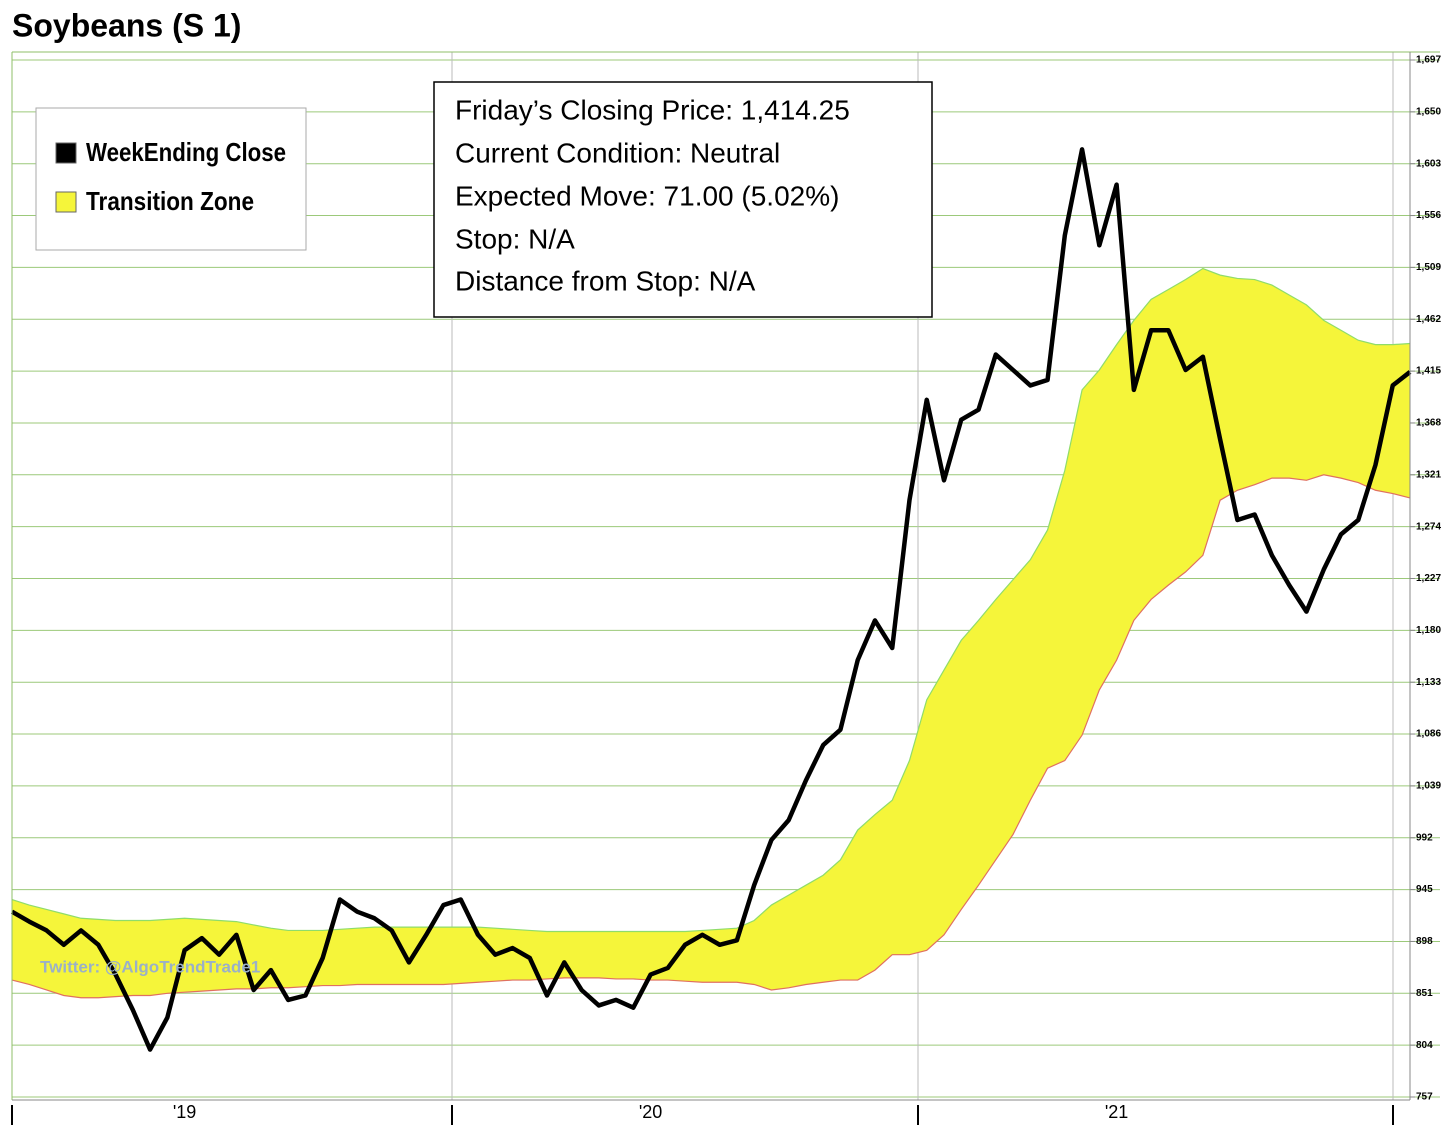 The image size is (1456, 1131). What do you see at coordinates (1428, 267) in the screenshot?
I see `y-tick-label: 1,509` at bounding box center [1428, 267].